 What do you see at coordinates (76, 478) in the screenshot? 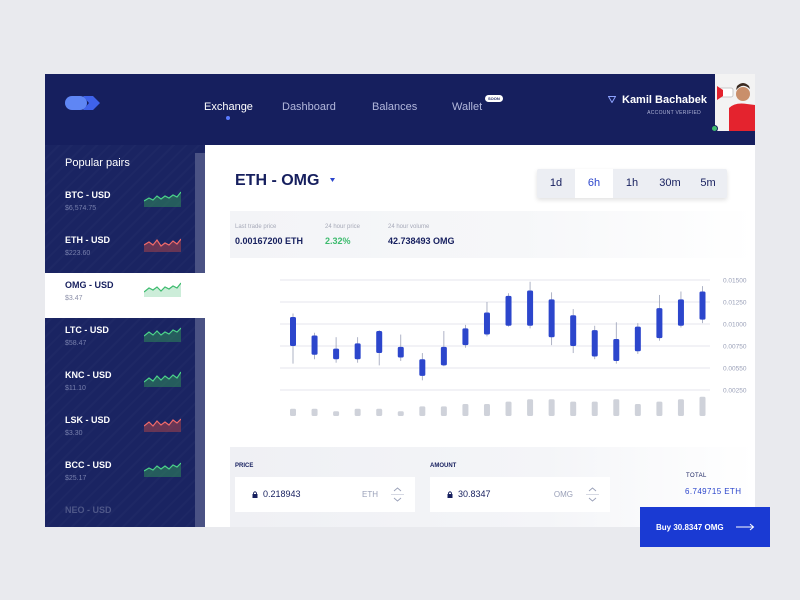
I see `pair-price: $25.17` at bounding box center [76, 478].